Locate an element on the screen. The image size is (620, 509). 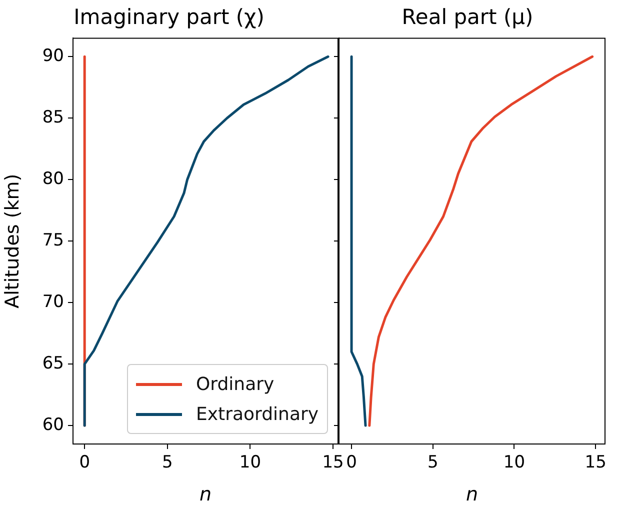
y-tick-label: 90 is located at coordinates (53, 56).